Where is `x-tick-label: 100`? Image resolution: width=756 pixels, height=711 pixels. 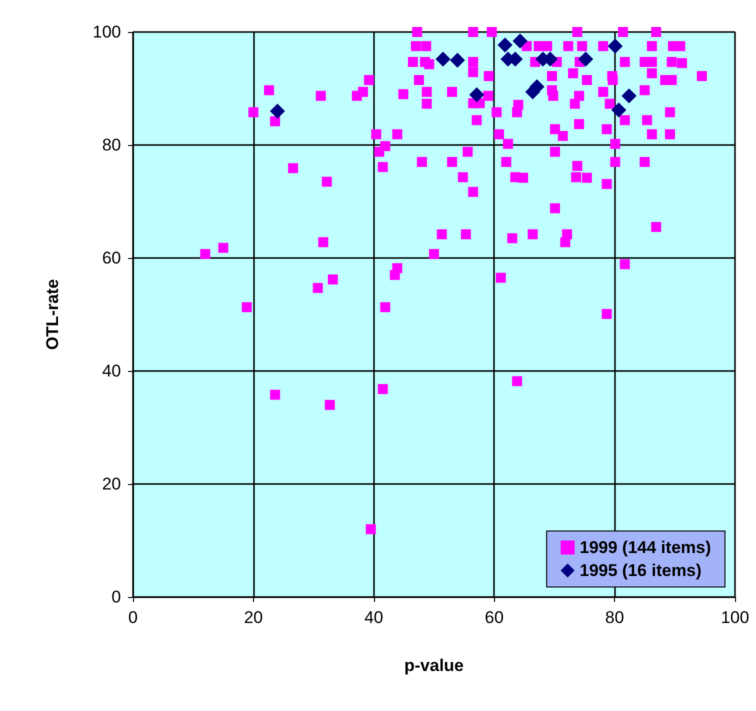
x-tick-label: 100 is located at coordinates (735, 617).